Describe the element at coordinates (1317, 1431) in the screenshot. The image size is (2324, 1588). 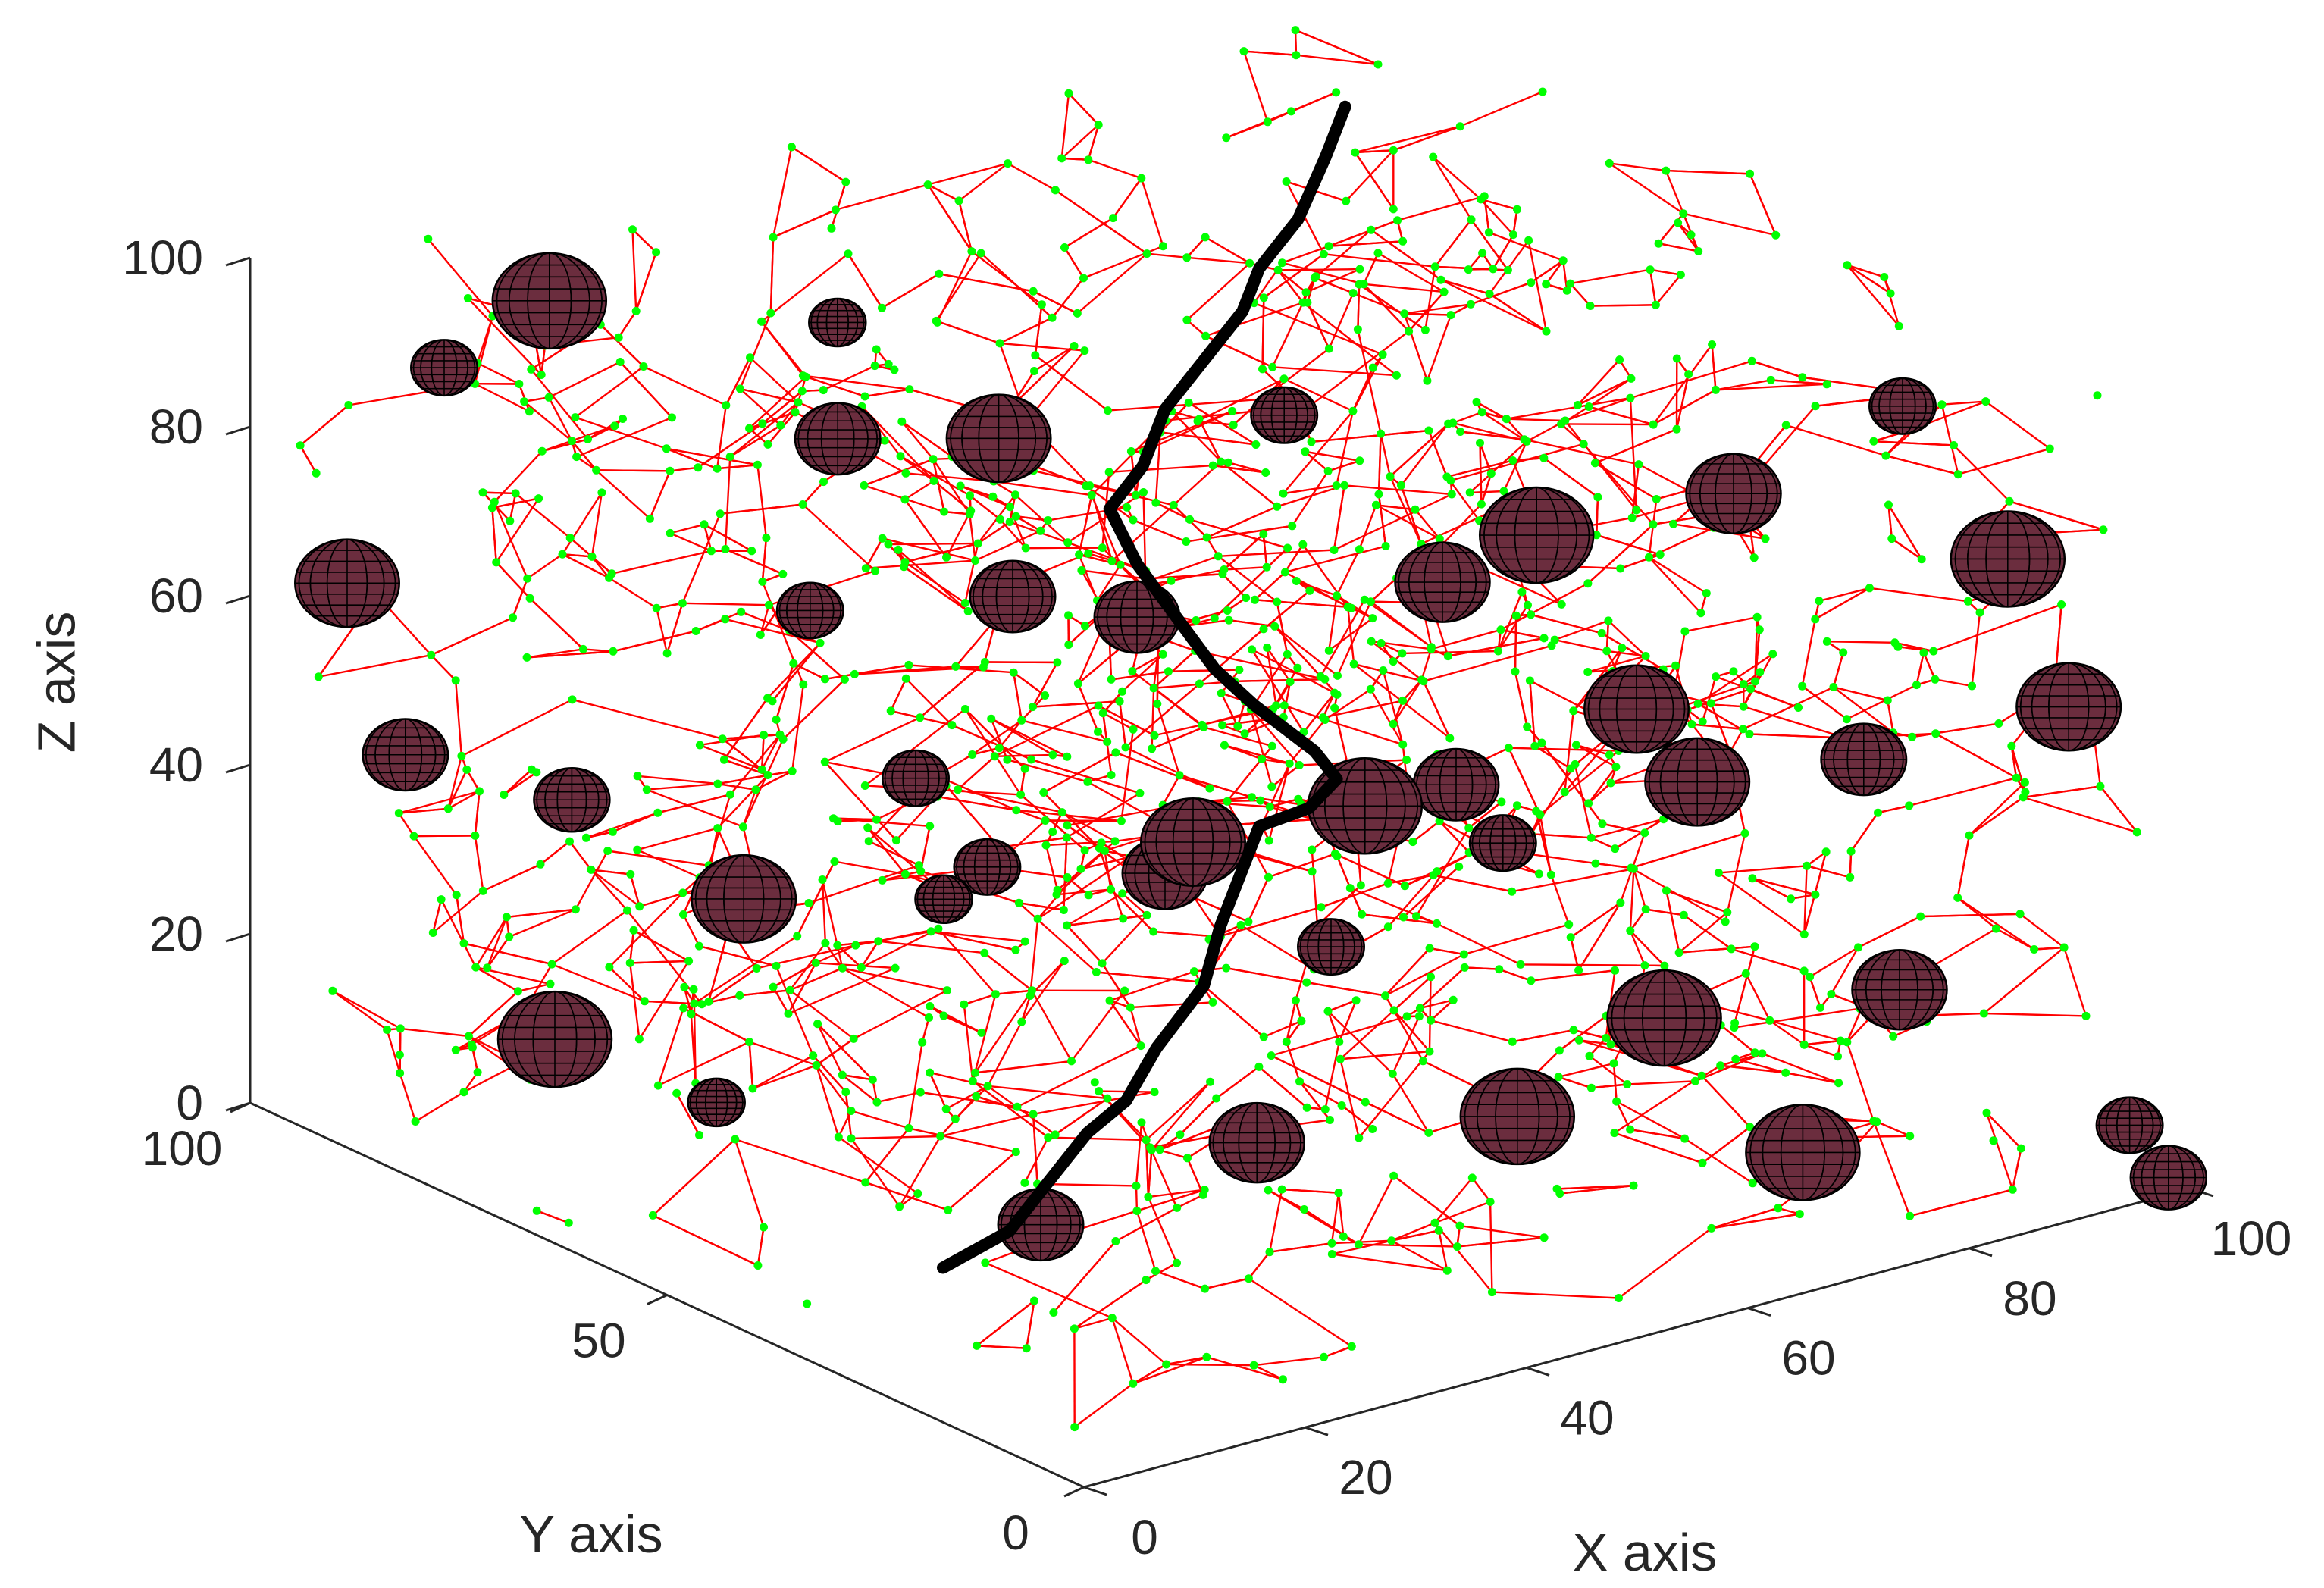
I see `x-tick-mark` at that location.